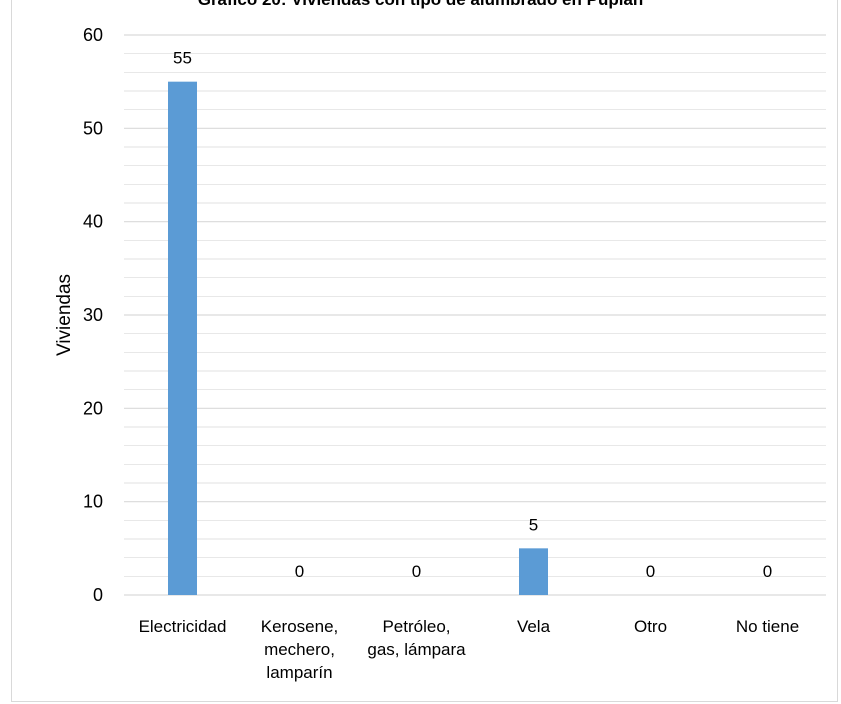 This screenshot has height=704, width=841. I want to click on x-tick-label: Kerosene, mechero, lamparín, so click(300, 649).